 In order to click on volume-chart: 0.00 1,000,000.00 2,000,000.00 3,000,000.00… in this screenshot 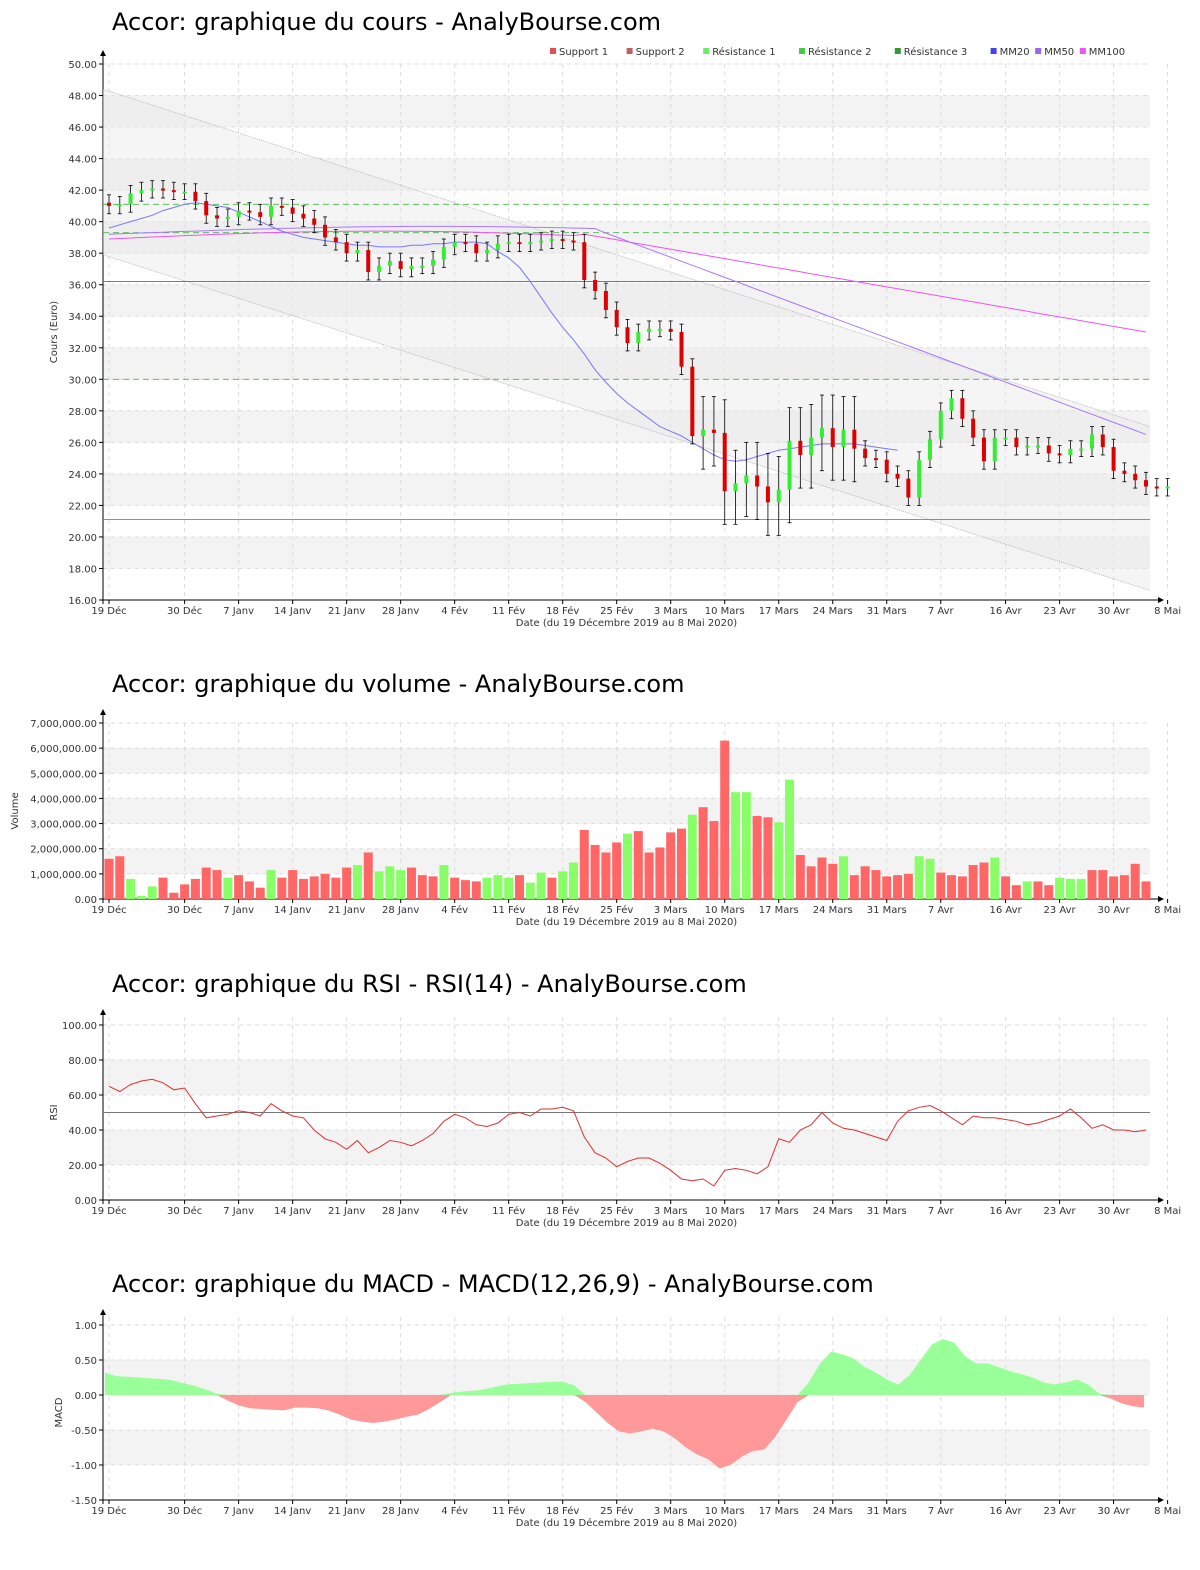, I will do `click(595, 818)`.